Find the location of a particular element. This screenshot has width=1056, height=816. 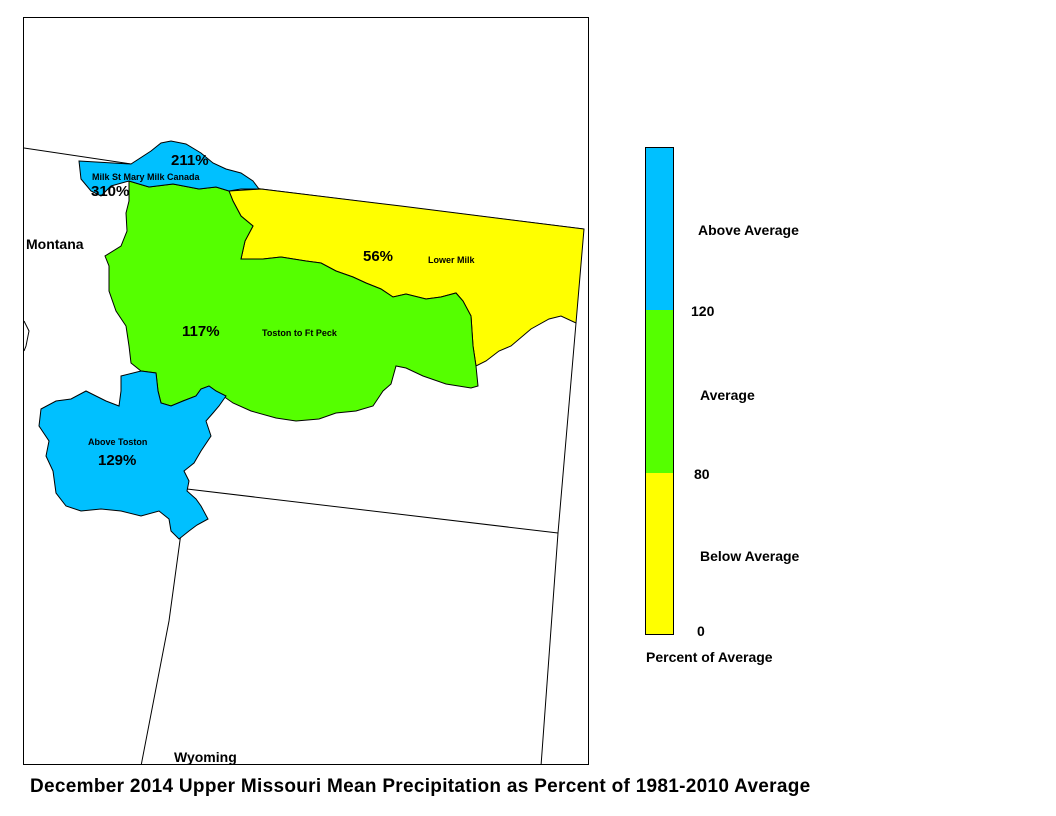

legend-swatch-average is located at coordinates (659, 391).